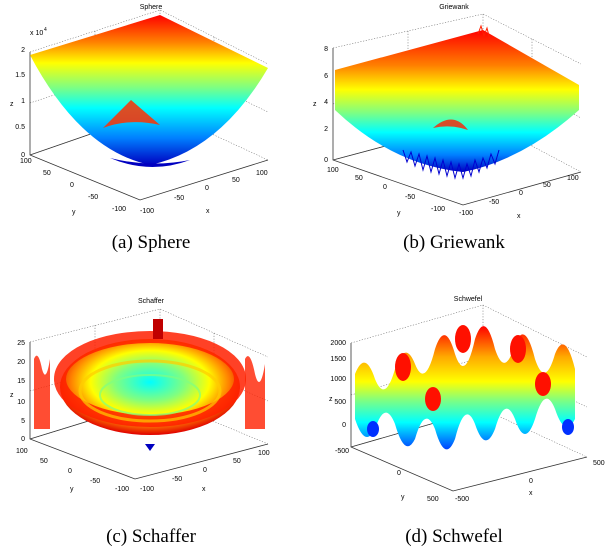  I want to click on exponent-label: x 10, so click(36, 33).